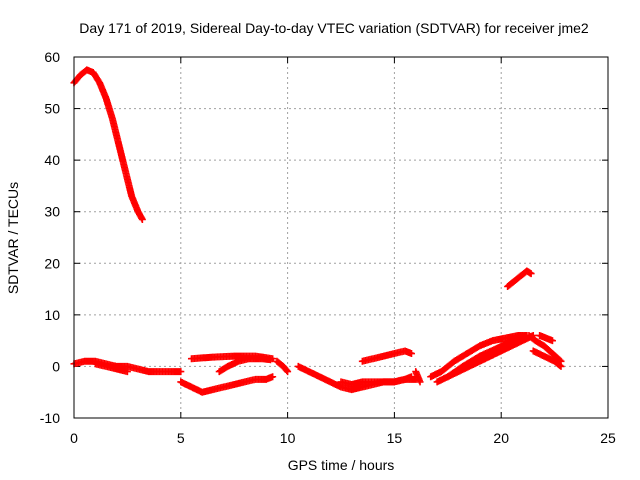 The width and height of the screenshot is (640, 480). I want to click on y-tick-label: 30, so click(52, 212).